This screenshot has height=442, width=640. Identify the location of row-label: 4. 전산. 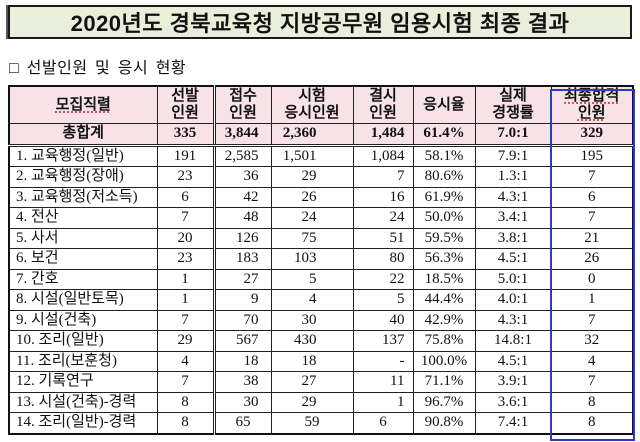
(83, 218).